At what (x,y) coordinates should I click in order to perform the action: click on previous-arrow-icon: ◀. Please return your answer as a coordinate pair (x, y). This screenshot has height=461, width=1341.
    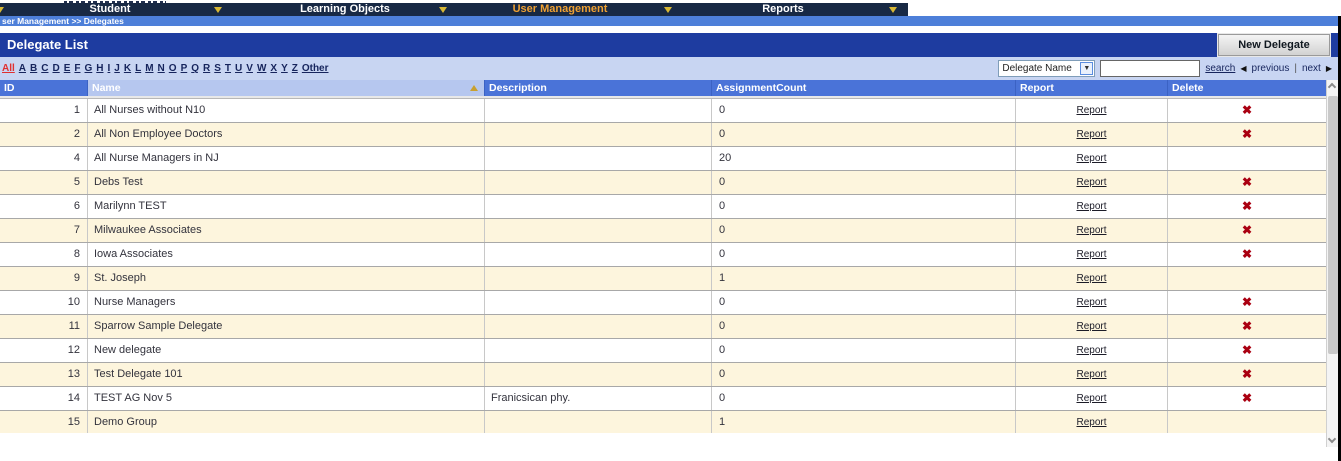
    Looking at the image, I should click on (1243, 68).